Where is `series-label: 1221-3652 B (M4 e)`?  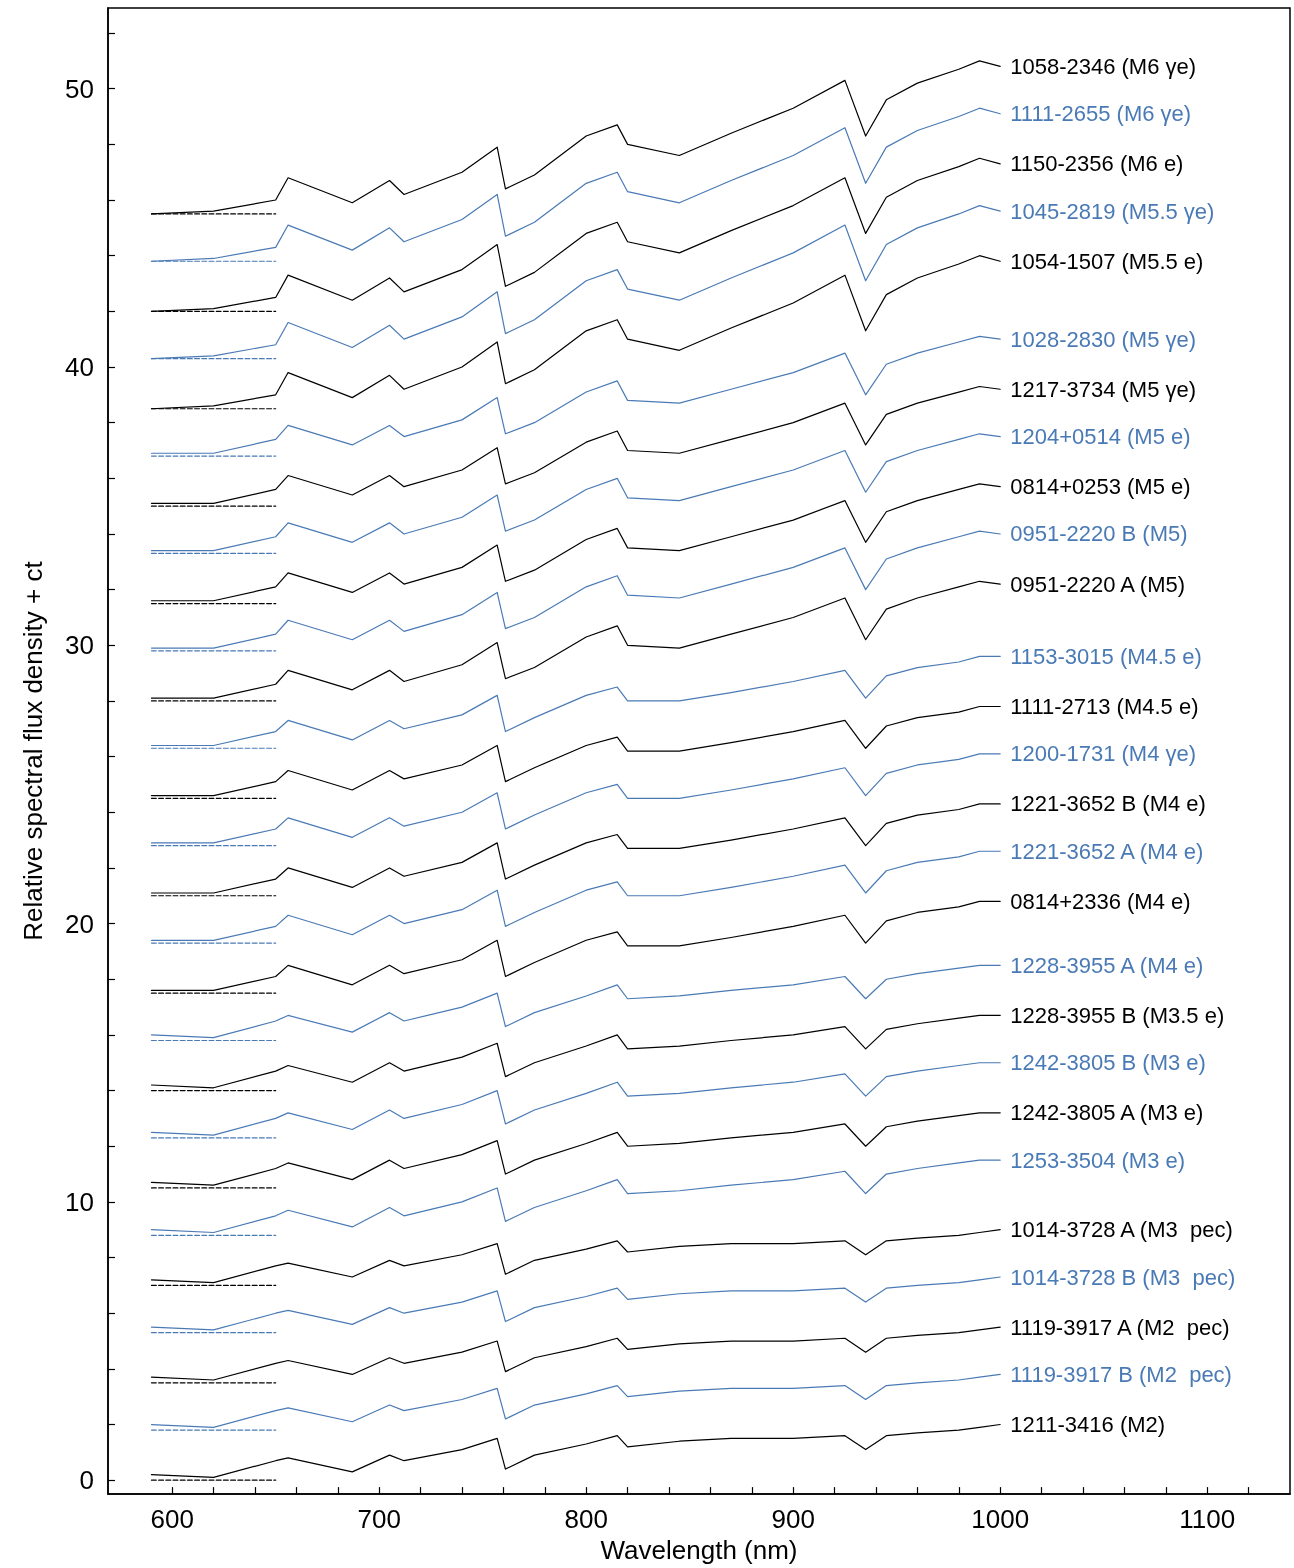 series-label: 1221-3652 B (M4 e) is located at coordinates (1108, 804).